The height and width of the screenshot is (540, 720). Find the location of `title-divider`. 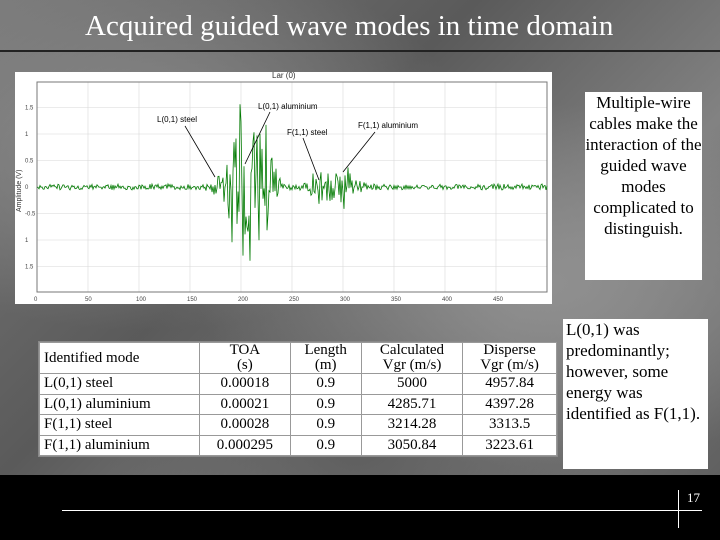

title-divider is located at coordinates (360, 51).